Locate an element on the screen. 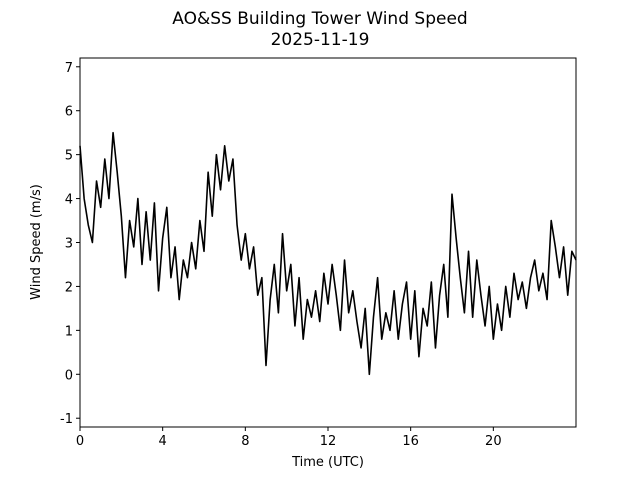  y-tick-label: 2 is located at coordinates (69, 287).